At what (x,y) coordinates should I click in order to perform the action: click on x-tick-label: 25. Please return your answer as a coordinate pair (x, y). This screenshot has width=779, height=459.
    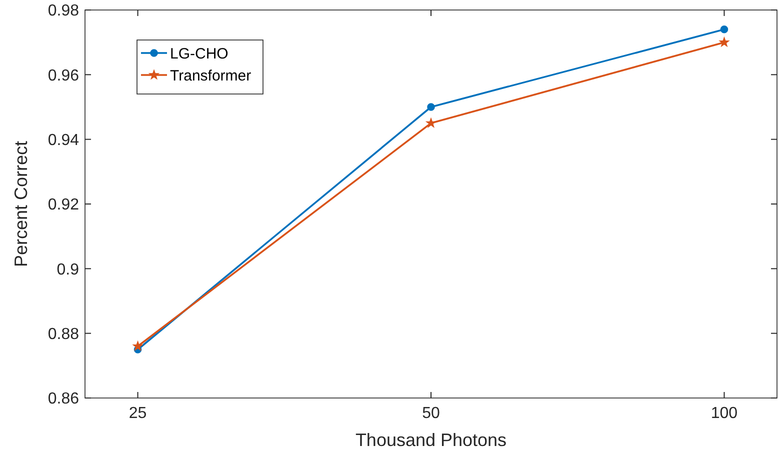
    Looking at the image, I should click on (137, 413).